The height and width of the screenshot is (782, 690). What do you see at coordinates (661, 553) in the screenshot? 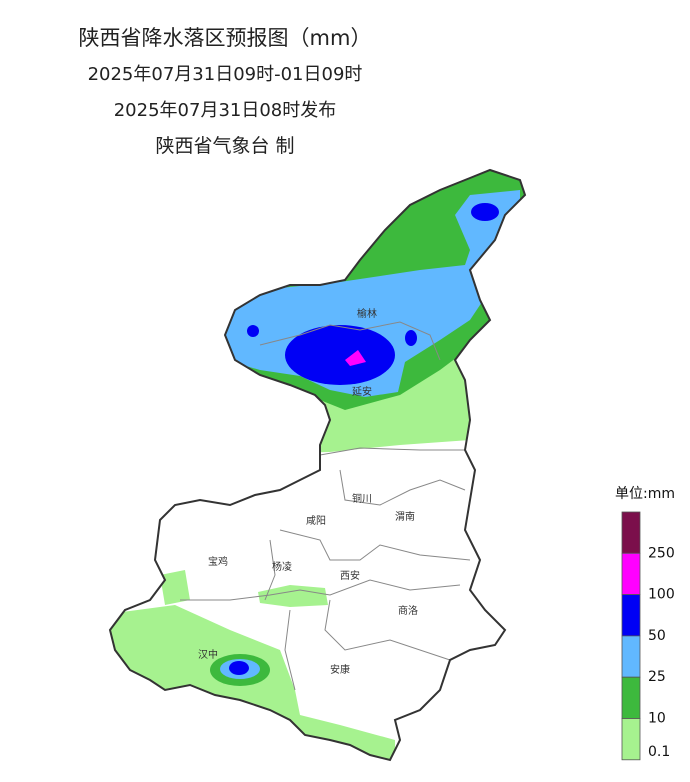
I see `legend-label: 250` at bounding box center [661, 553].